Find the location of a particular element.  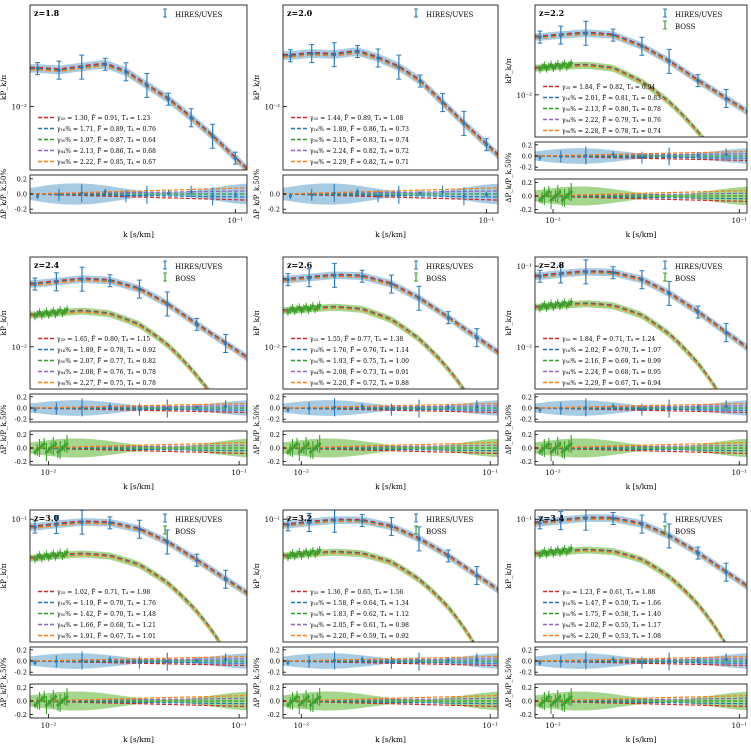

y-tick-label: 10⁻² is located at coordinates (525, 348).